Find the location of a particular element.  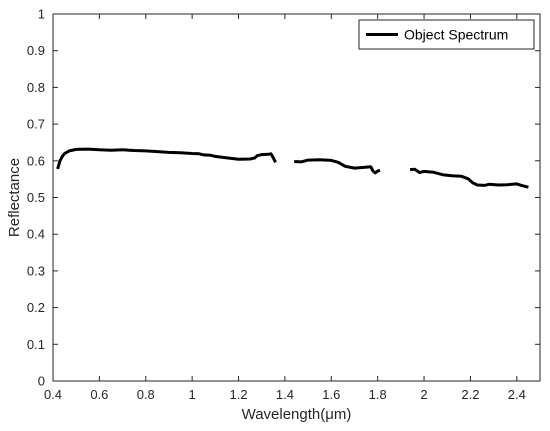

y-tick-label: 0.8 is located at coordinates (36, 87).